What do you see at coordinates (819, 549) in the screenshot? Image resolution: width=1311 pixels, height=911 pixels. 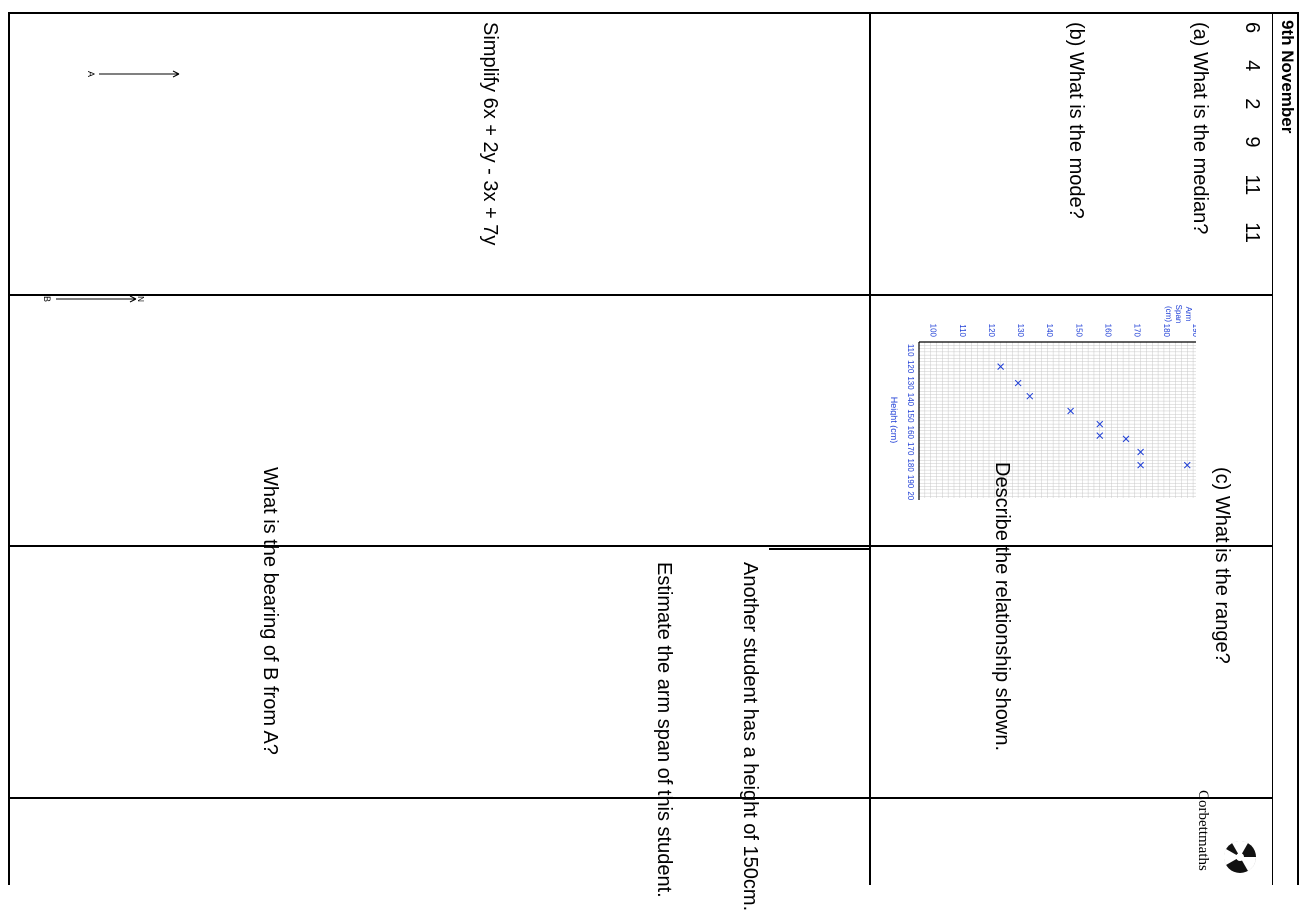 I see `inner-divider` at bounding box center [819, 549].